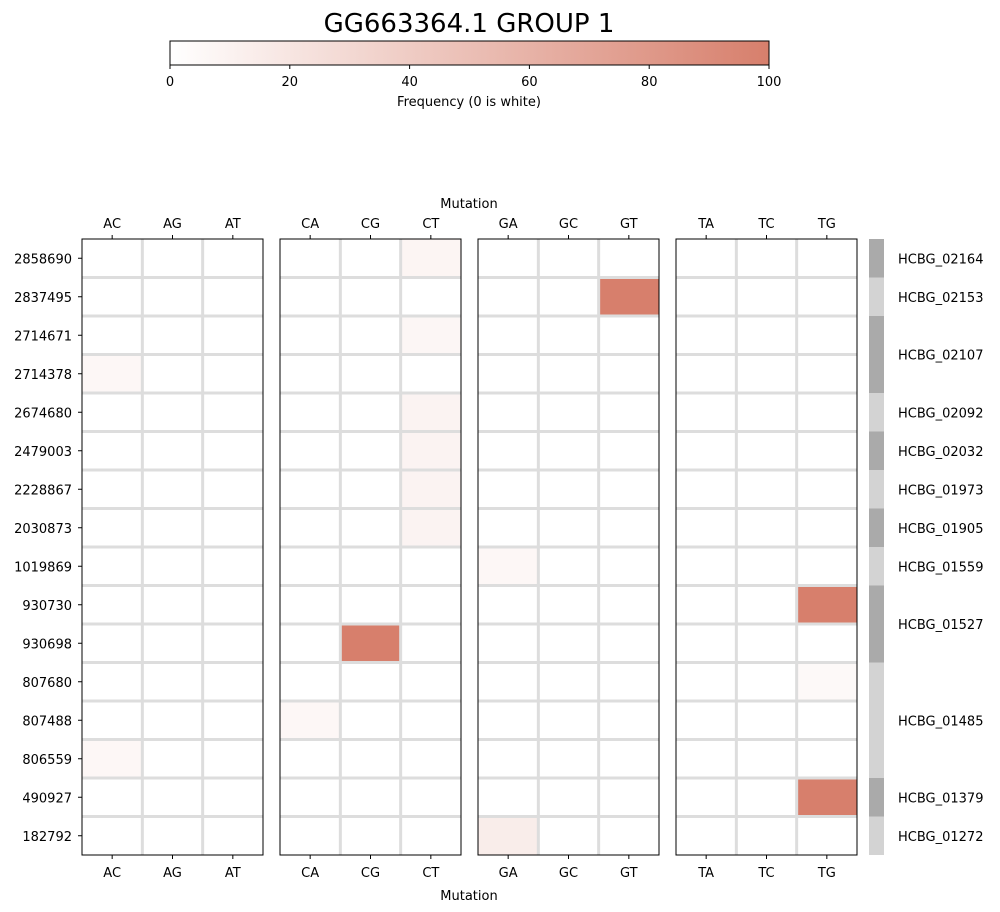 The width and height of the screenshot is (1000, 912). Describe the element at coordinates (370, 224) in the screenshot. I see `x-tick-label-top: CG` at that location.